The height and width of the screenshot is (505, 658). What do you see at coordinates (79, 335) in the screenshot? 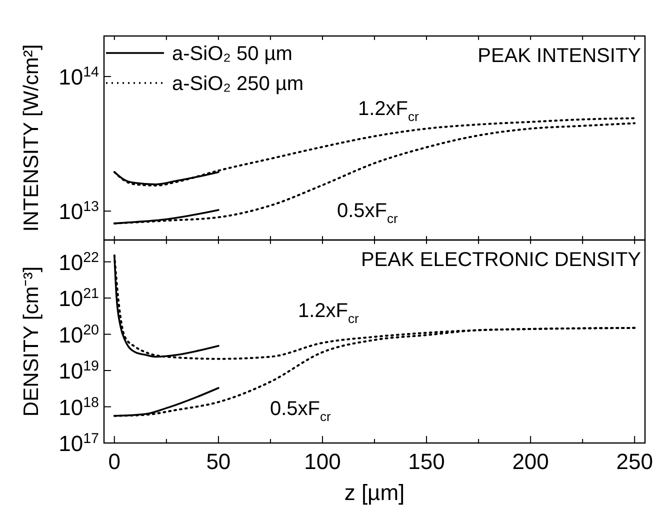
I see `y-tick-label: 10$^{20}$` at bounding box center [79, 335].